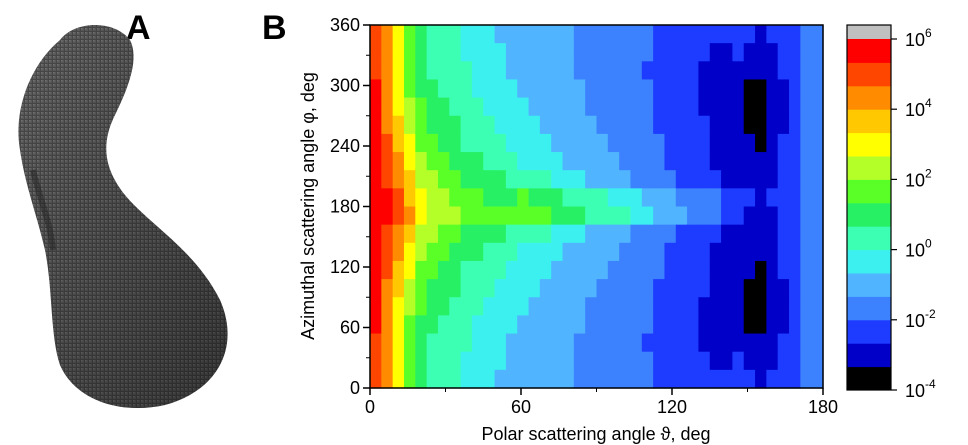 The width and height of the screenshot is (968, 445). Describe the element at coordinates (345, 25) in the screenshot. I see `y-tick-label: 360` at that location.